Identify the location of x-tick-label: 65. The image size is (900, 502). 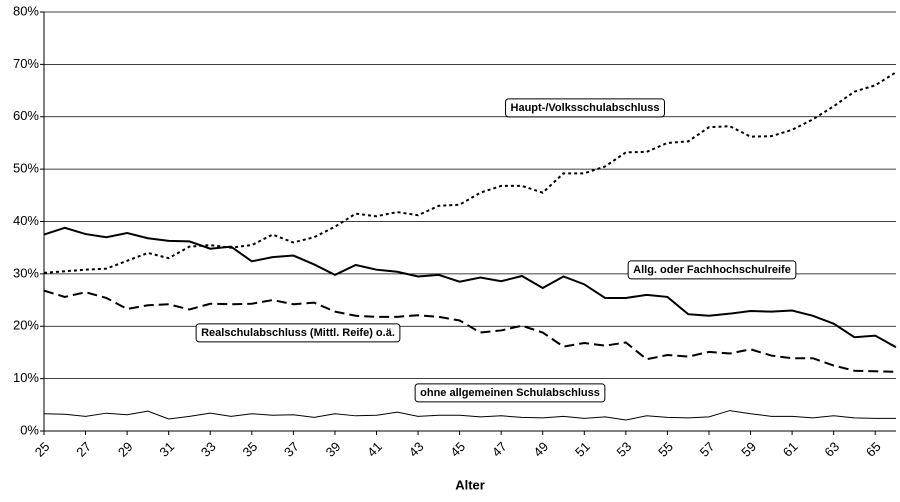
(873, 449).